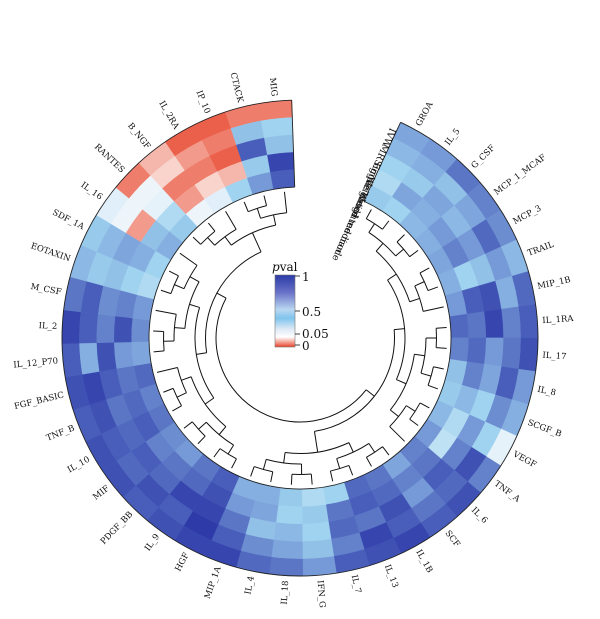 This screenshot has width=600, height=619. Describe the element at coordinates (507, 492) in the screenshot. I see `label-tnf_a: TNF_A` at that location.